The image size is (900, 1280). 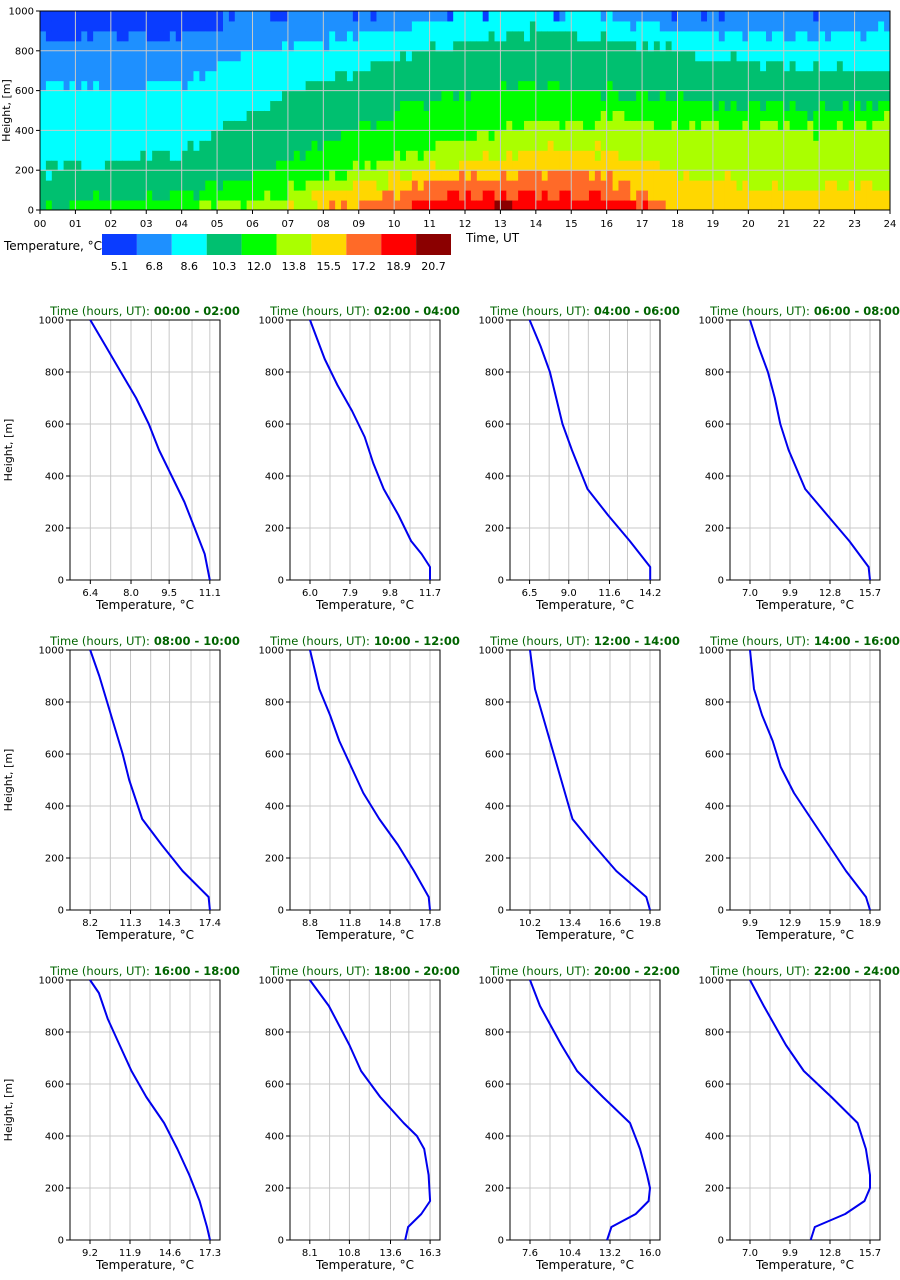 I want to click on colorbar-swatch, so click(x=119, y=244).